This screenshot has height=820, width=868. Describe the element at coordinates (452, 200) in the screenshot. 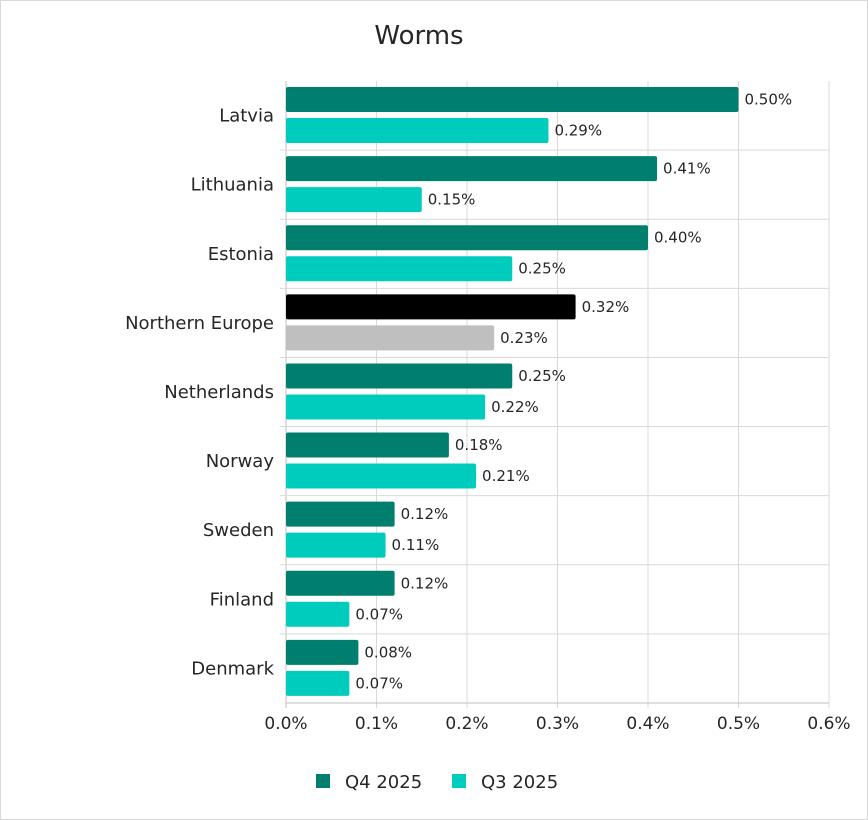

I see `data-label: 0.15%` at that location.